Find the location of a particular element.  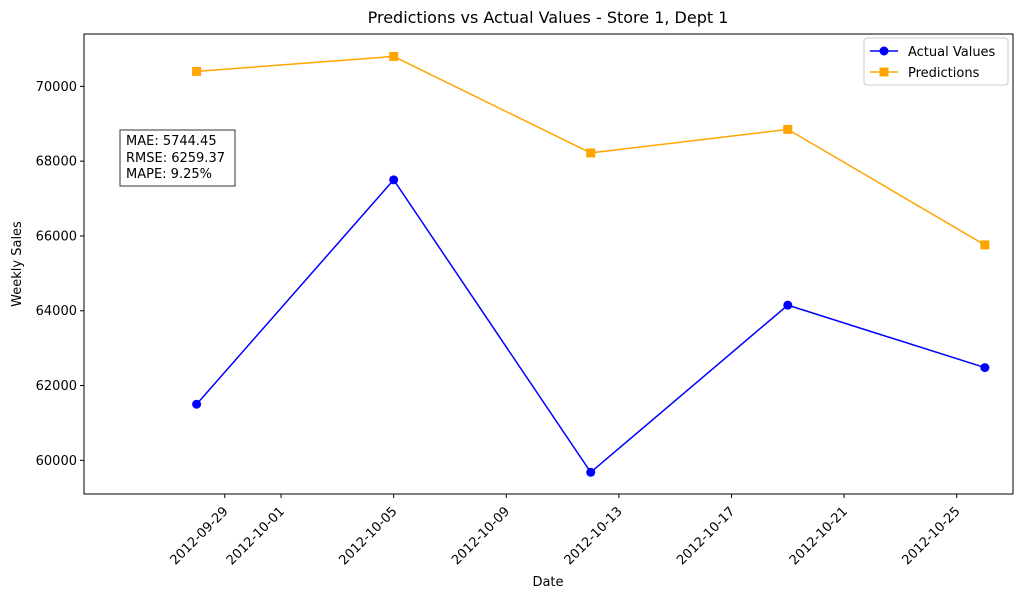

x-tick-label: 2012-10-01 is located at coordinates (256, 536).